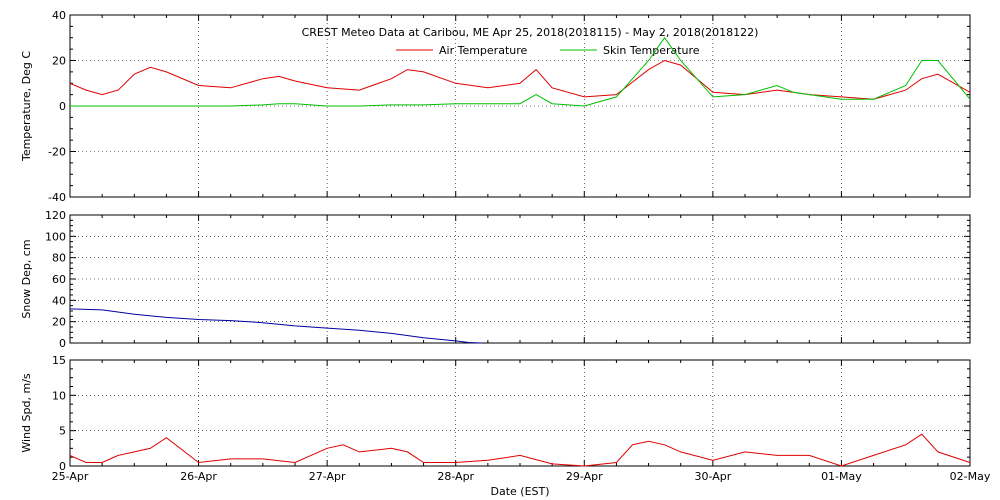 The width and height of the screenshot is (1000, 500). I want to click on y-tick-label: 60, so click(59, 279).